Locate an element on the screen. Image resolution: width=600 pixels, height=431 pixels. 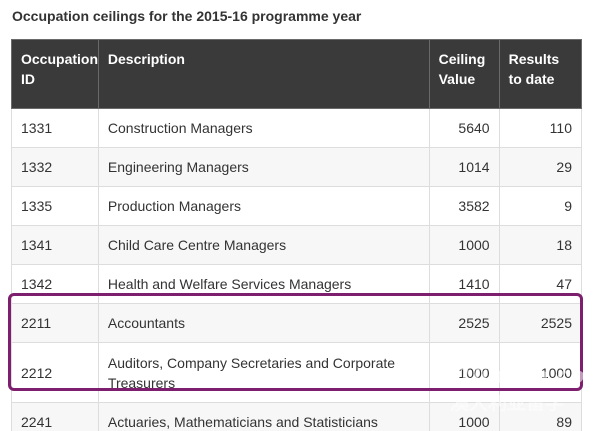
table-row: 1341 Child Care Centre Managers 1000 18 is located at coordinates (297, 245).